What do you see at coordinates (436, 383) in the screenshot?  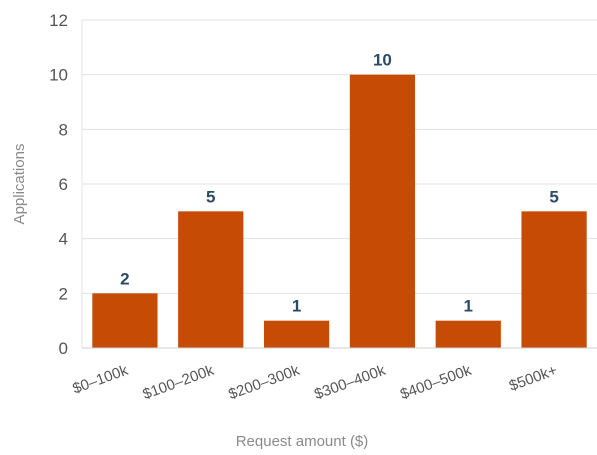 I see `x-tick-label: $400–500k` at bounding box center [436, 383].